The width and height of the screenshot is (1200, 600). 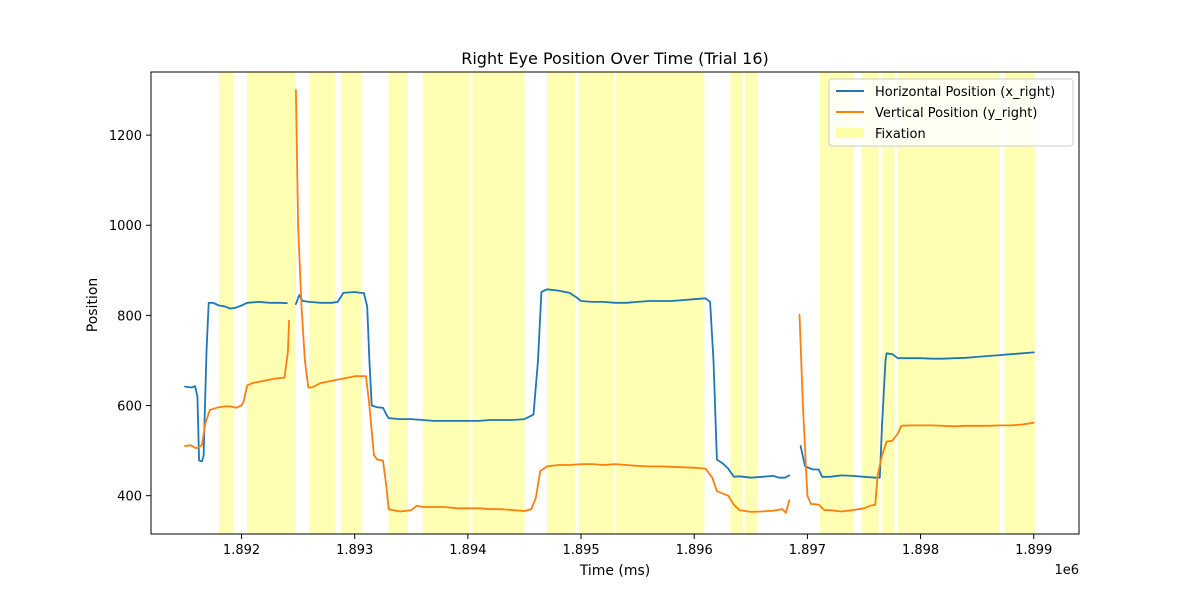 What do you see at coordinates (354, 550) in the screenshot?
I see `x-tick-label: 1.893` at bounding box center [354, 550].